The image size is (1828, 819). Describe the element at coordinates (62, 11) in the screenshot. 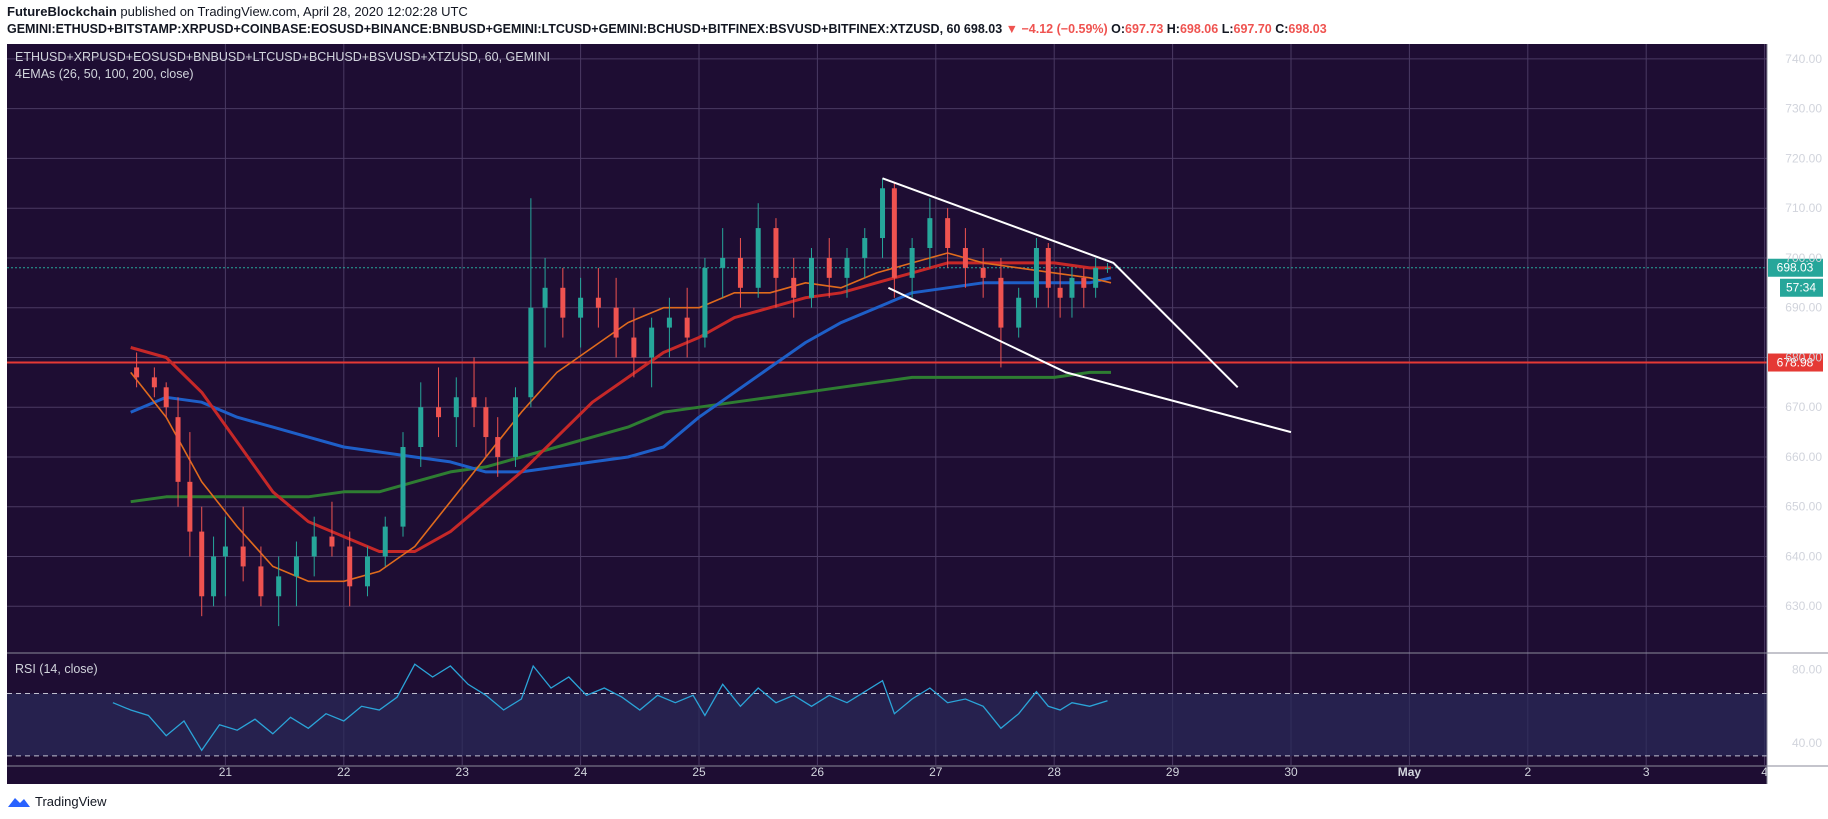

I see `author-name: FutureBlockchain` at that location.